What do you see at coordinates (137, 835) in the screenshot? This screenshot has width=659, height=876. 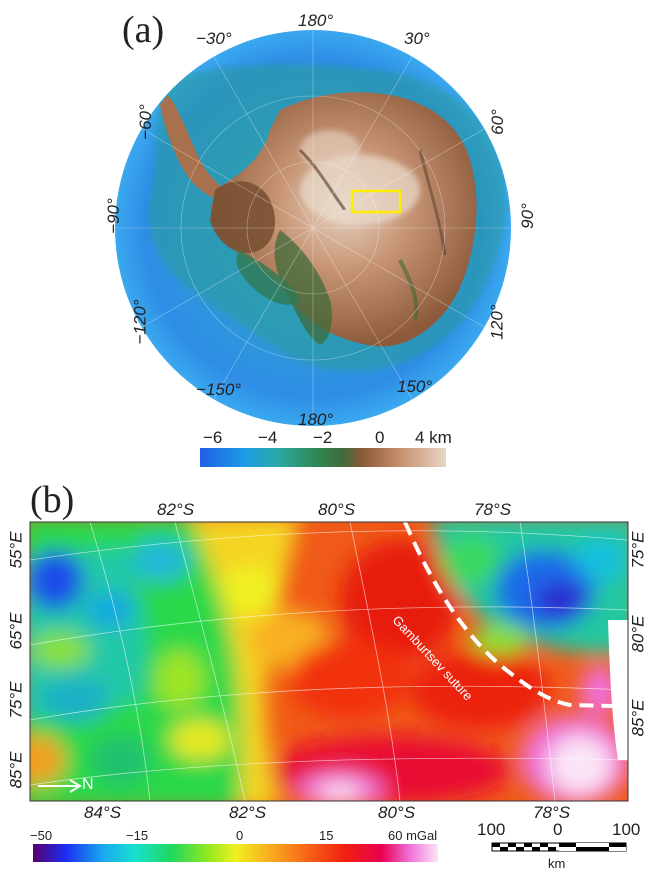 I see `grav-tick-neg15: −15` at bounding box center [137, 835].